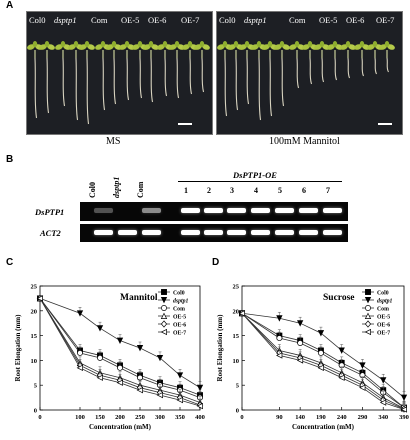  I want to click on lane-label: Com, so click(140, 189).